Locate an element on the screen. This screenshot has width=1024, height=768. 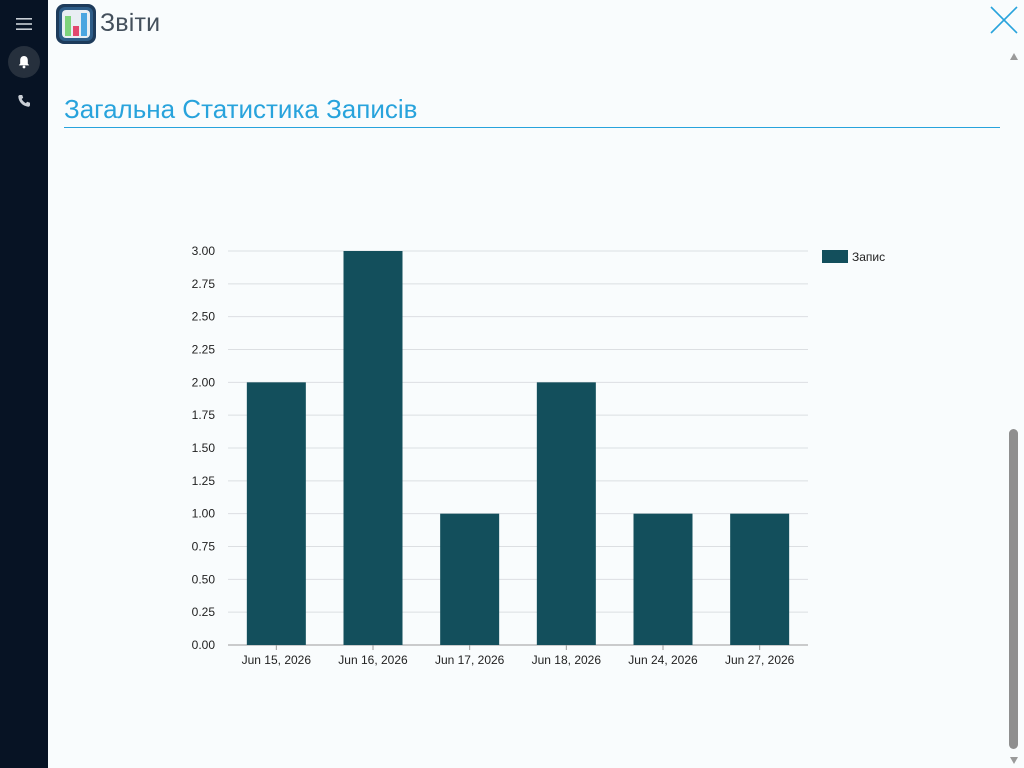
header: Звіти is located at coordinates (536, 24).